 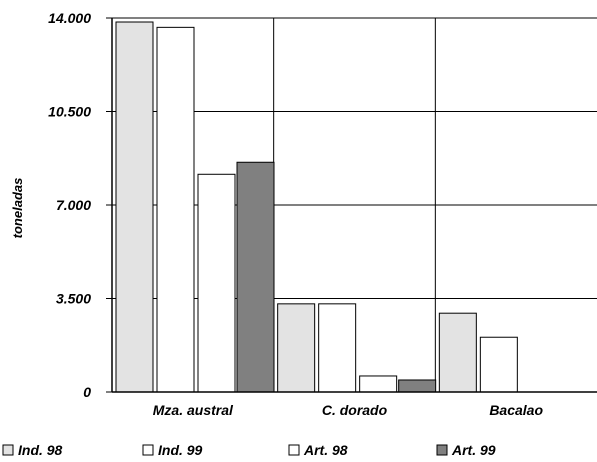 I want to click on y-tick-labels: 0 3.500 7.000 10.500 14.000, so click(x=69, y=205).